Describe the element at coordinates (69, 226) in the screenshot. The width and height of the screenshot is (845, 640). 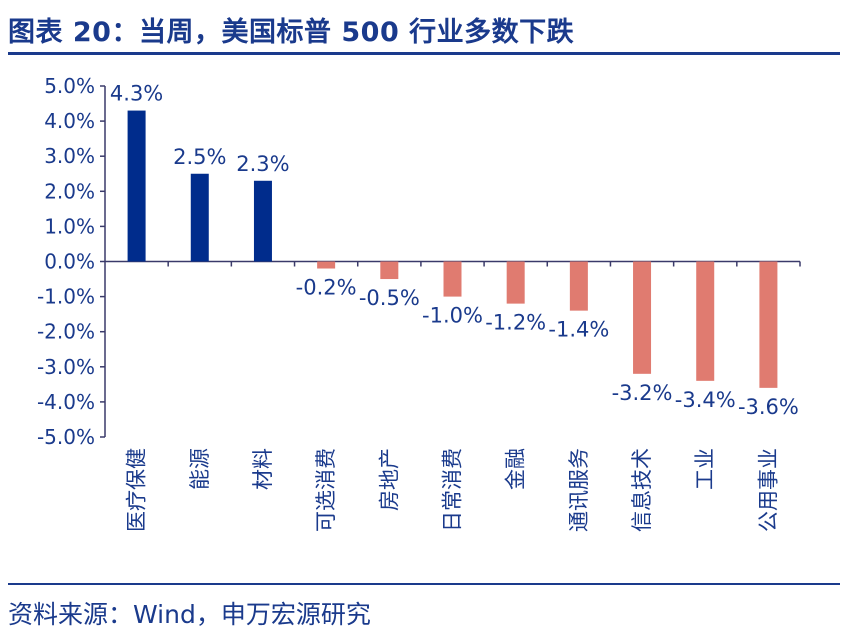
I see `y-tick-label: 1.0%` at that location.